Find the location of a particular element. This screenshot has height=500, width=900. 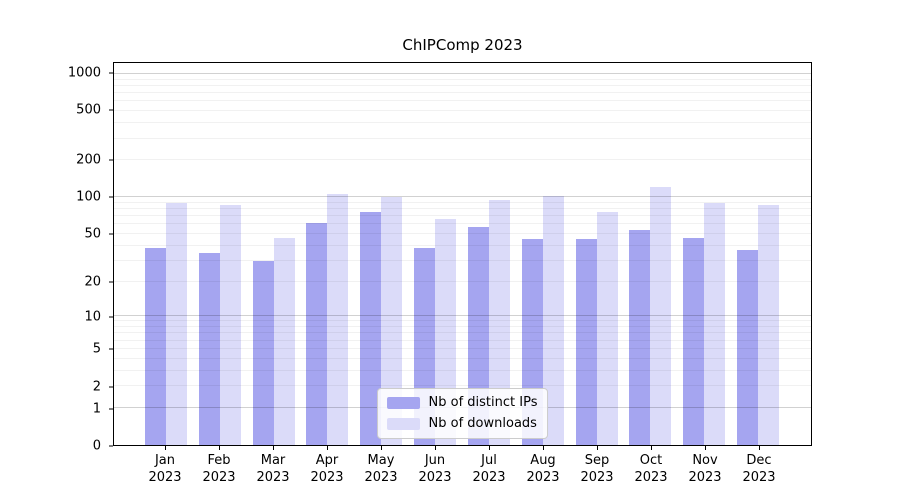

bar-group-feb is located at coordinates (220, 254).